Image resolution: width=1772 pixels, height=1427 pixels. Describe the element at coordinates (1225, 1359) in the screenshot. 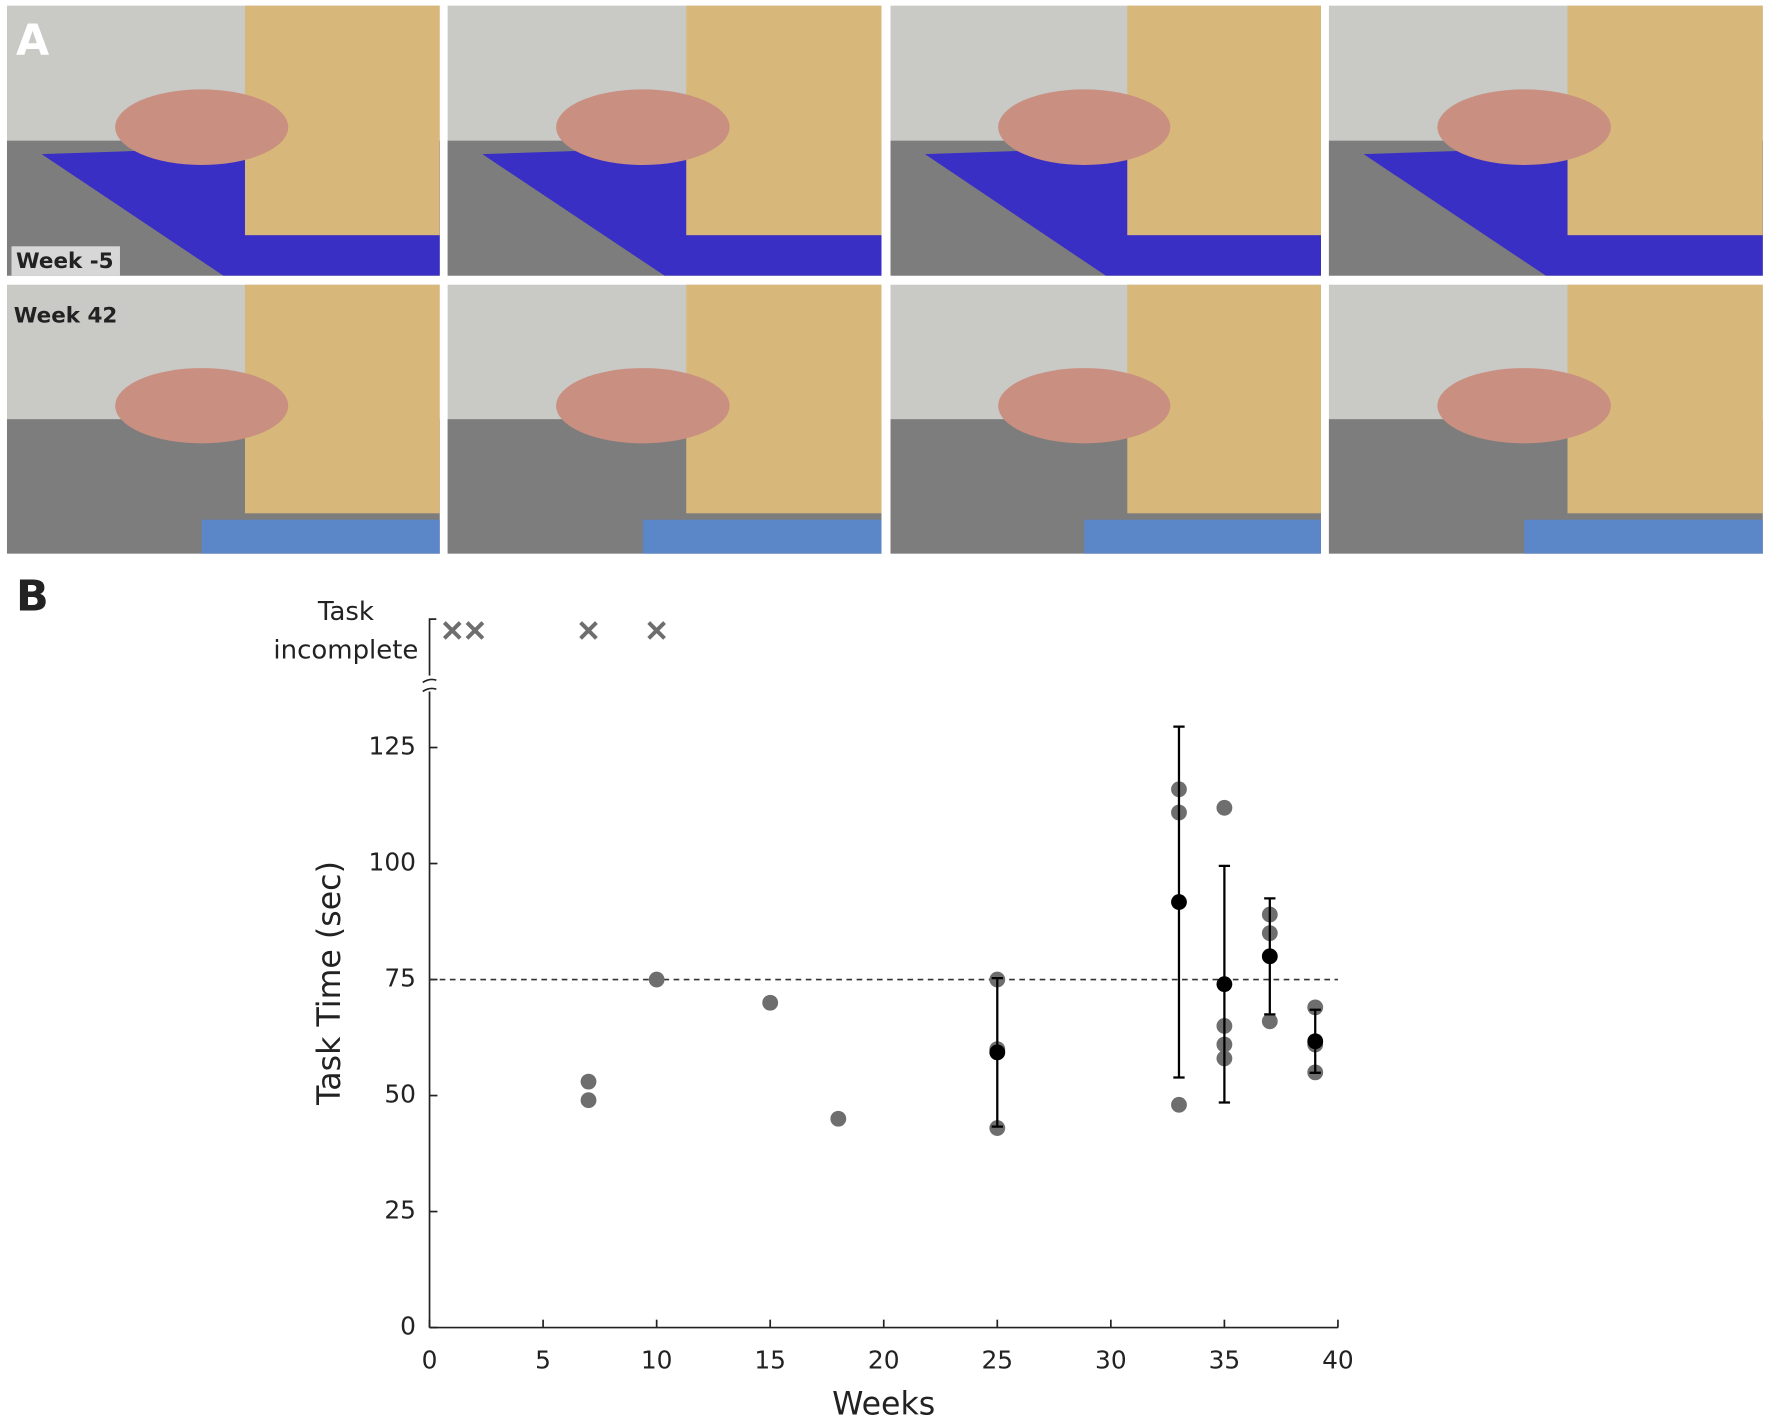

I see `x-tick-label: 35` at that location.